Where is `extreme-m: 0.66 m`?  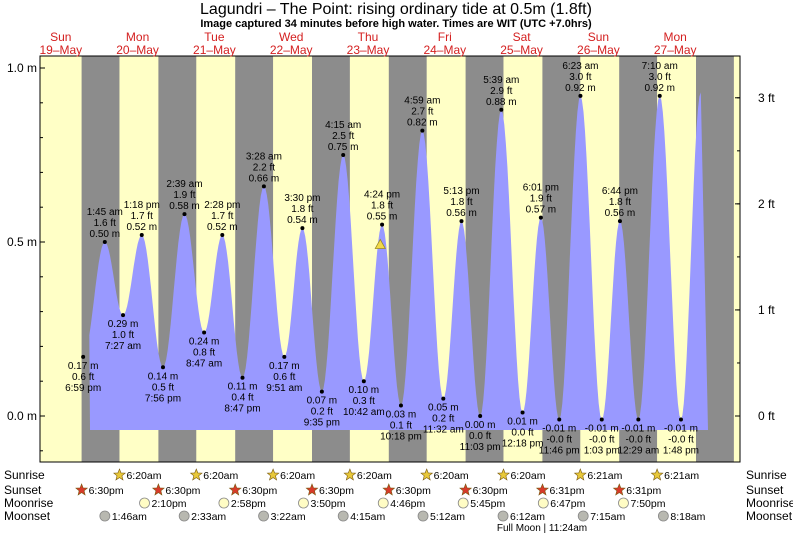 extreme-m: 0.66 m is located at coordinates (264, 178).